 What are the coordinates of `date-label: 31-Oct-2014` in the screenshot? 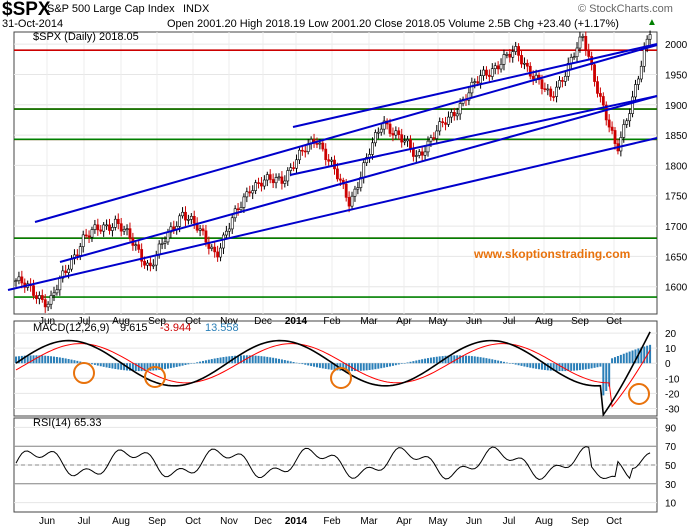 It's located at (33, 24).